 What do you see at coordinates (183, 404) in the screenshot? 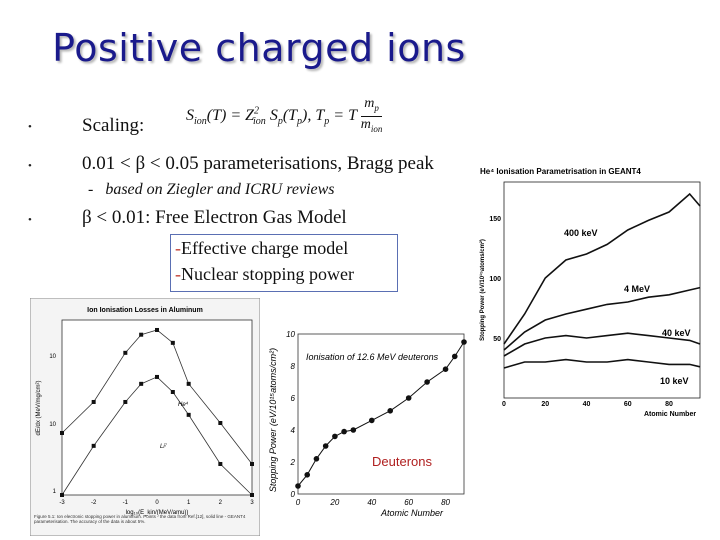
I see `curve-label-he4: He⁴` at bounding box center [183, 404].